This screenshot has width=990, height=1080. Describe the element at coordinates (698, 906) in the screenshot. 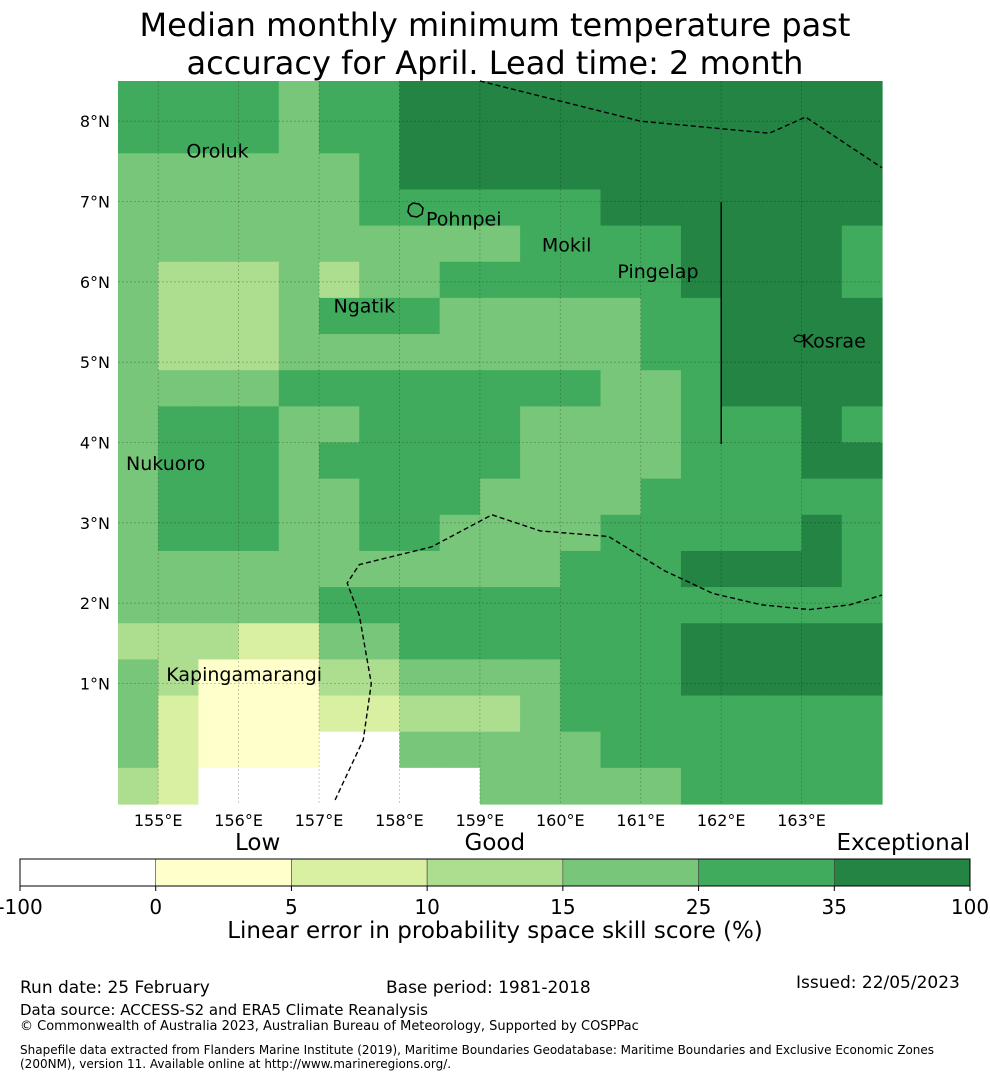

I see `colorbar-tick-label: 25` at that location.